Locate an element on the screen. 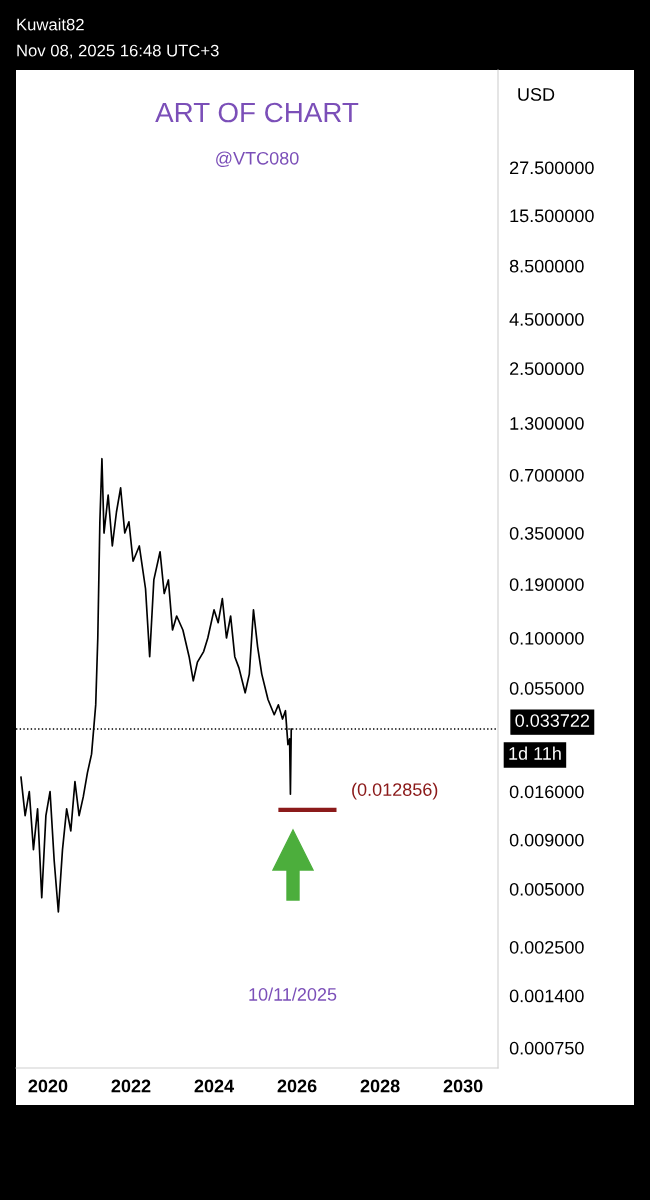  y-tick-label: 0.700000 is located at coordinates (546, 475).